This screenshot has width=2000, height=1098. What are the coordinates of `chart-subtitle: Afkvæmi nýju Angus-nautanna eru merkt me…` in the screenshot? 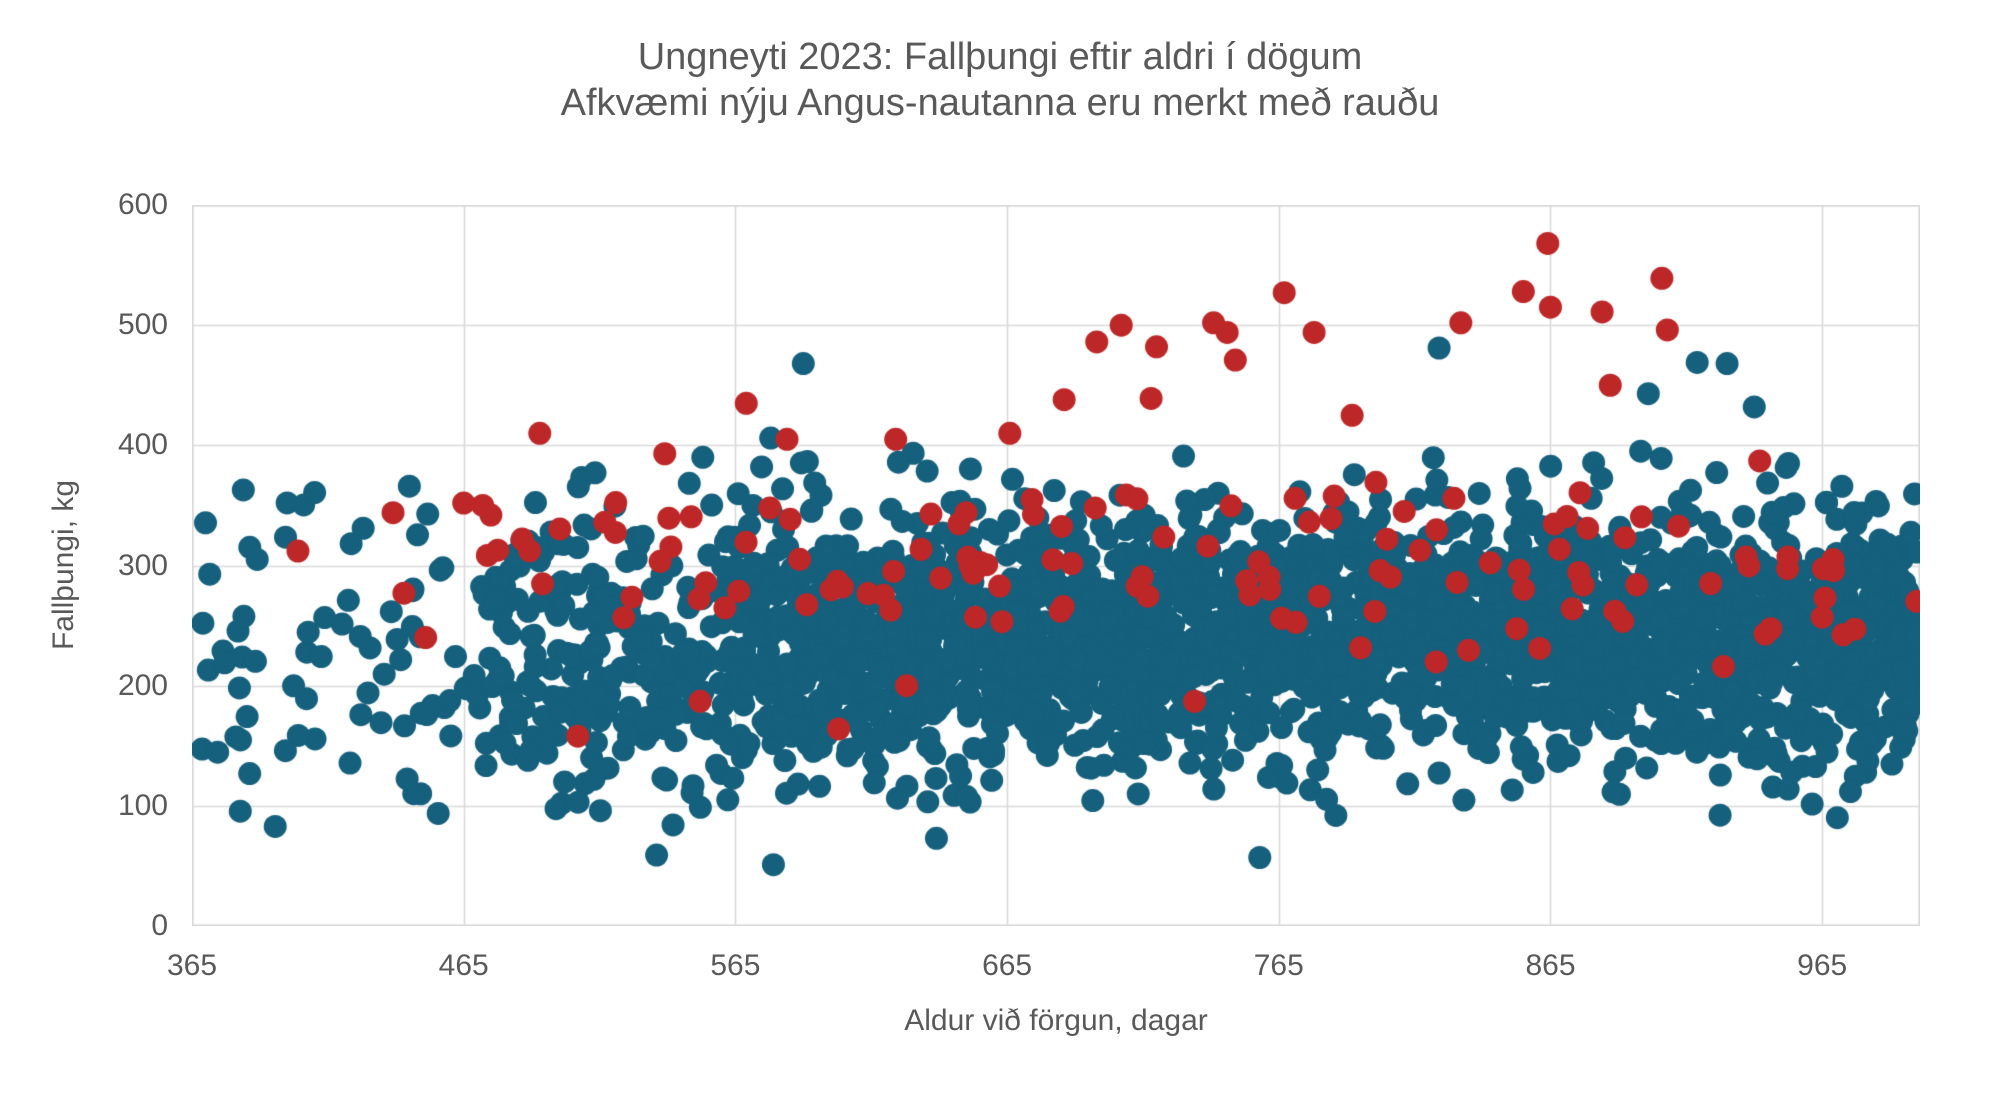 It's located at (1000, 103).